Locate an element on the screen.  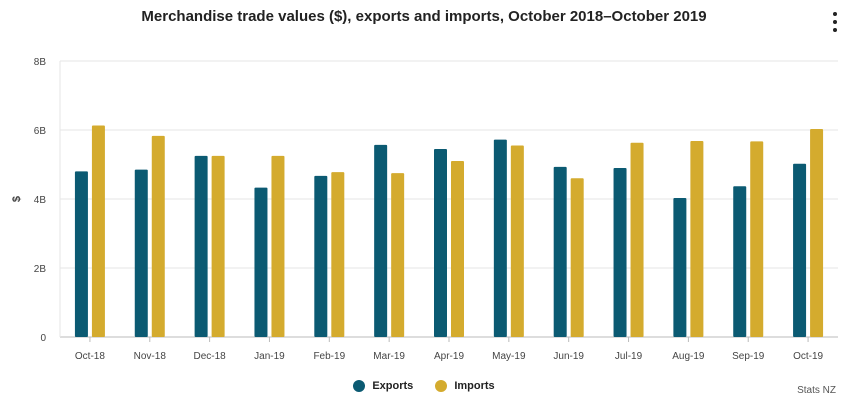
legend-item-exports: Exports is located at coordinates (383, 386).